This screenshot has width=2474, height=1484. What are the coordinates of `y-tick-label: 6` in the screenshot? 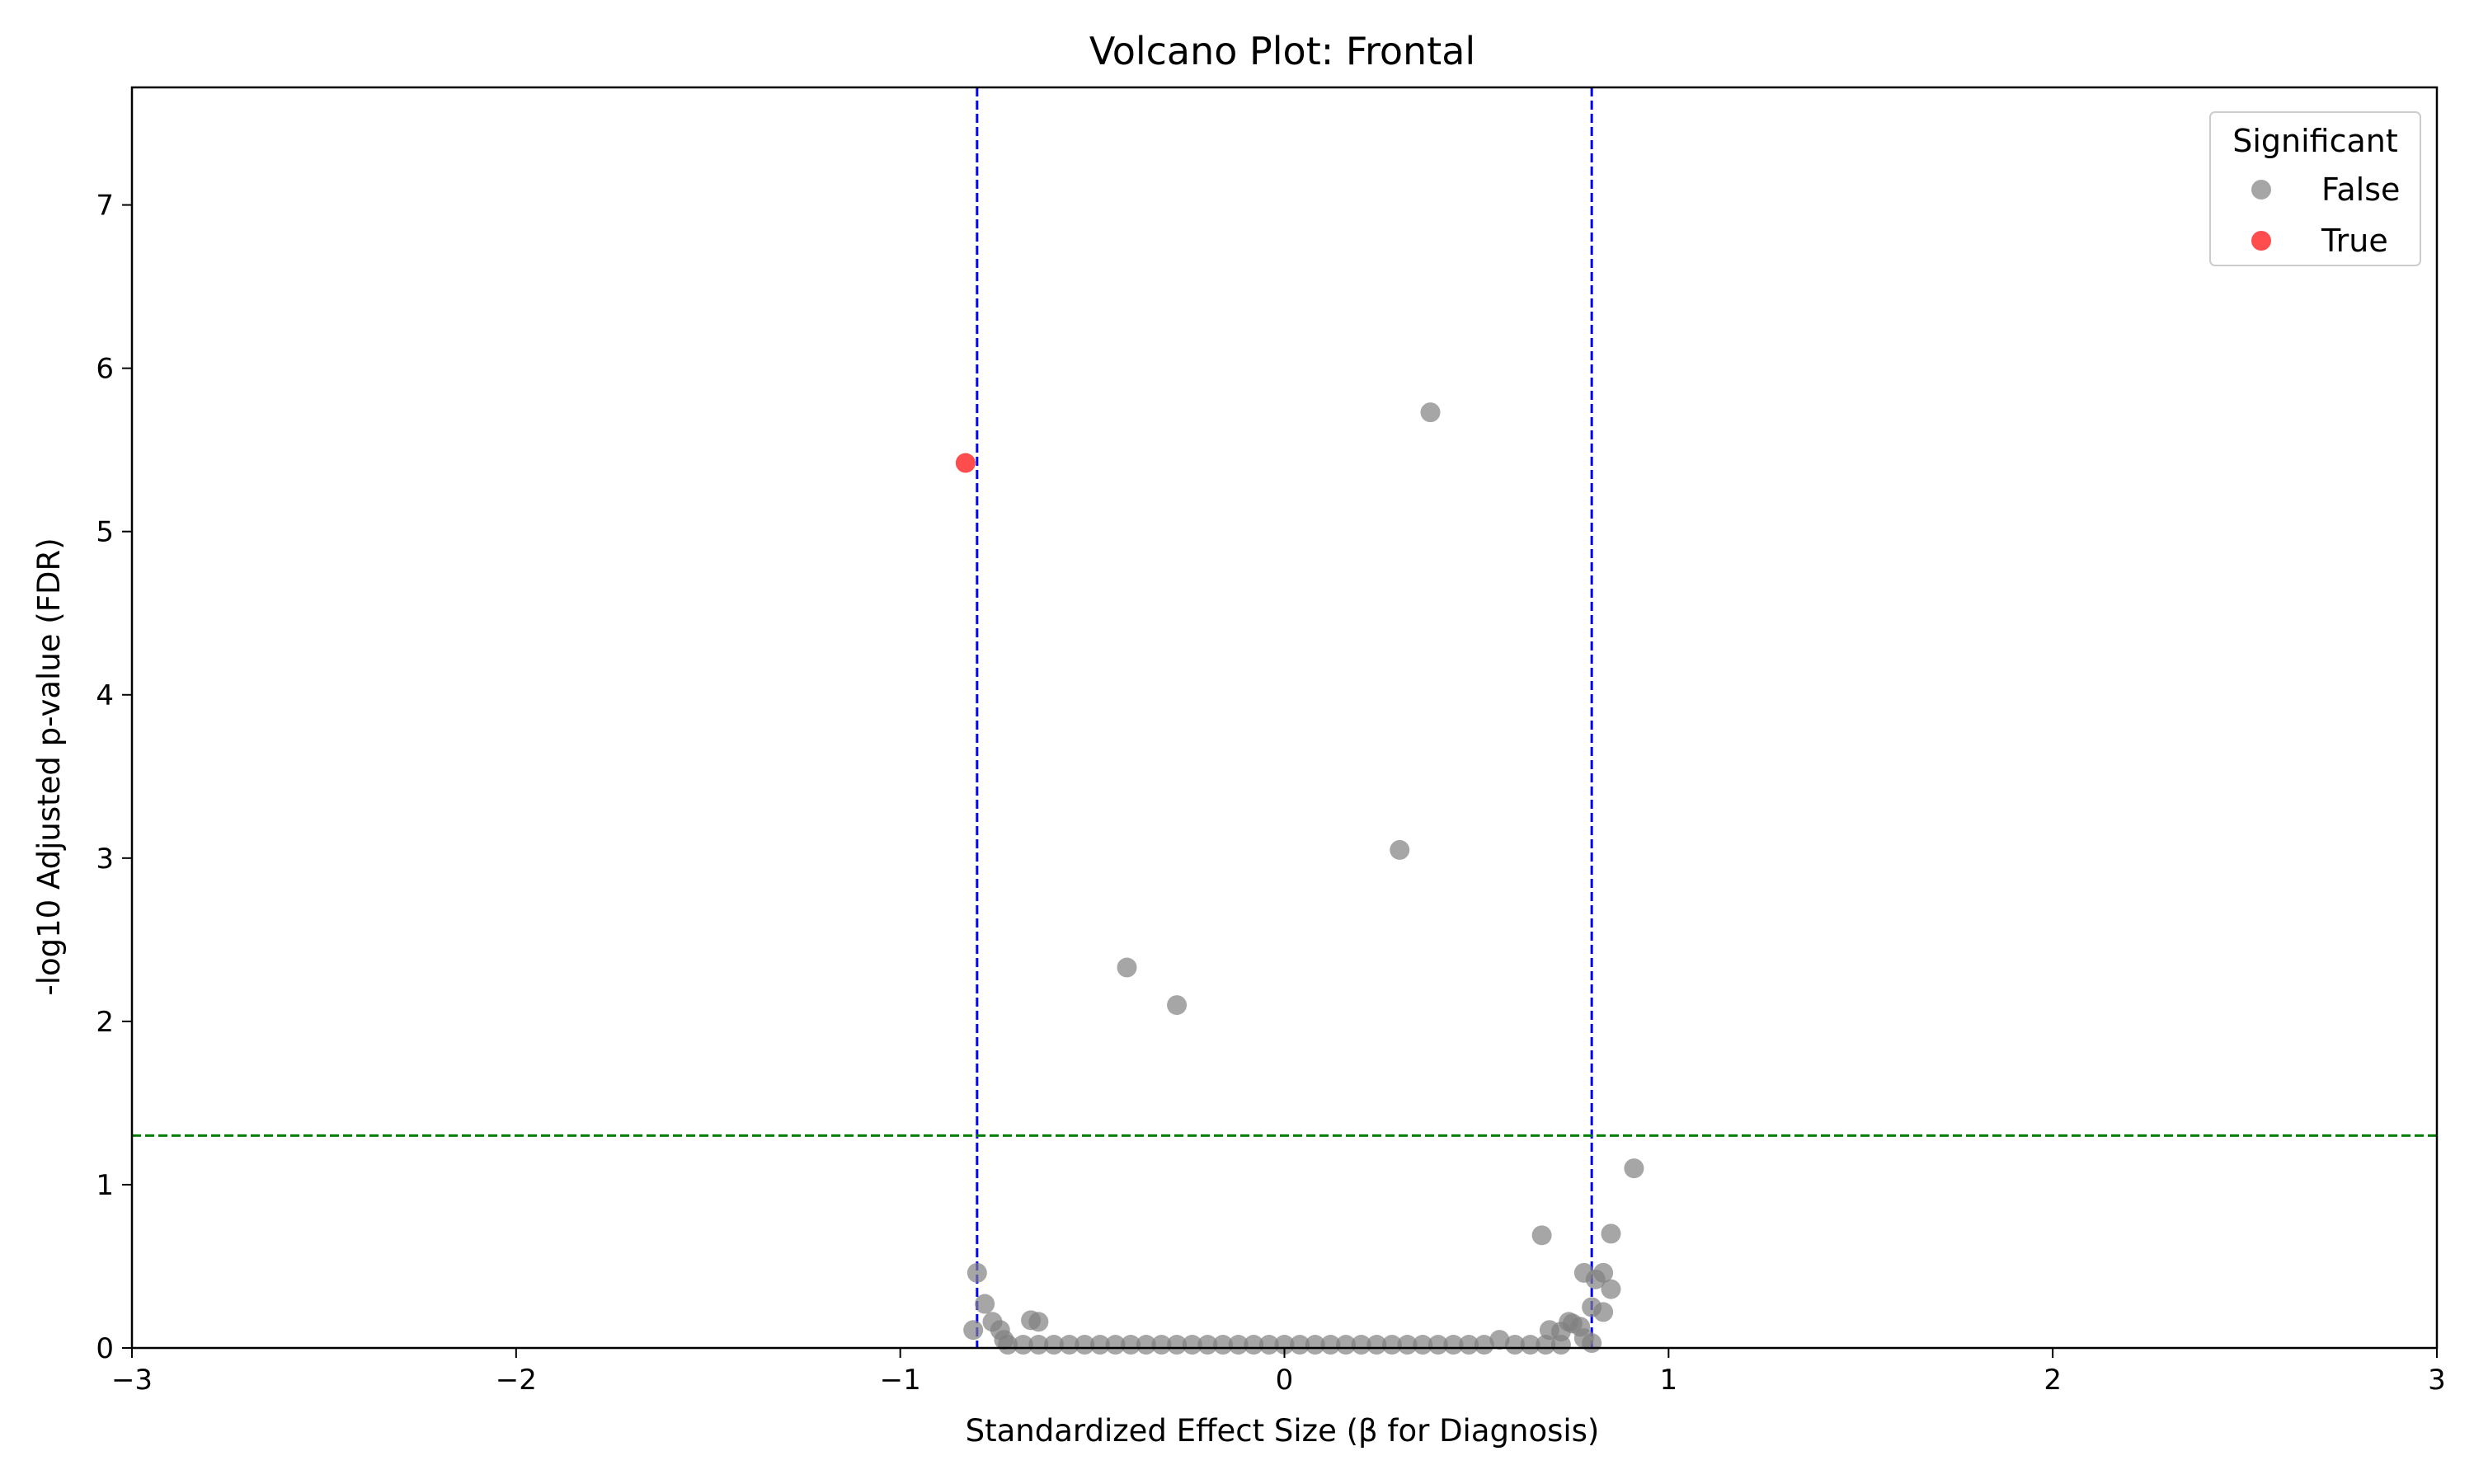 It's located at (105, 369).